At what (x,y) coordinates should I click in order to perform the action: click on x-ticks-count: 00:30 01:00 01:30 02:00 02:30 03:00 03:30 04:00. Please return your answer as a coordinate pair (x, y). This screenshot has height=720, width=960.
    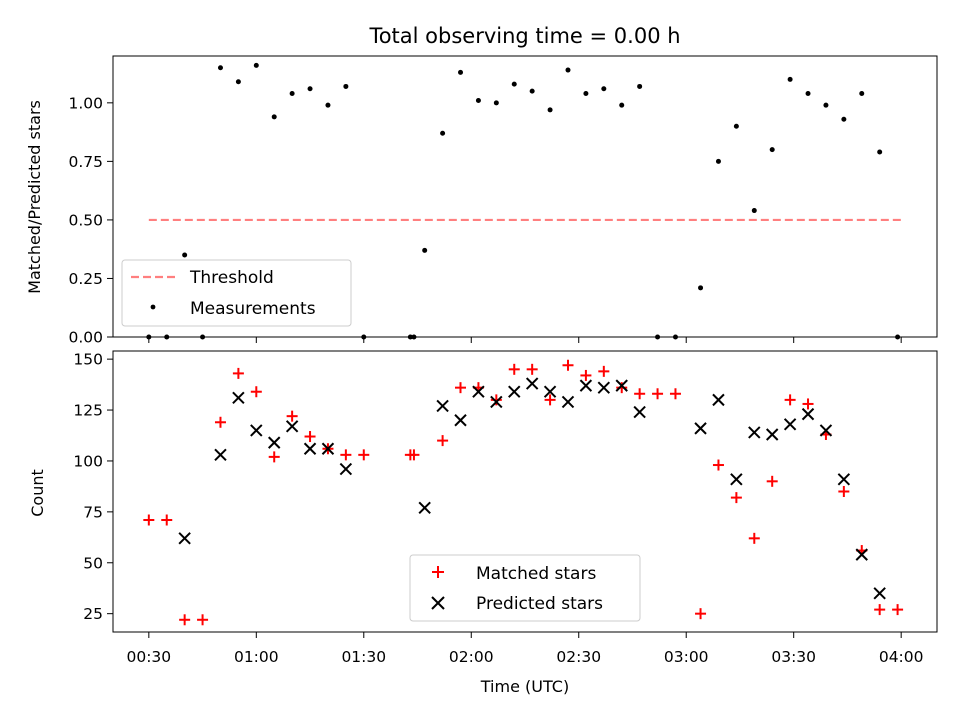
    Looking at the image, I should click on (525, 649).